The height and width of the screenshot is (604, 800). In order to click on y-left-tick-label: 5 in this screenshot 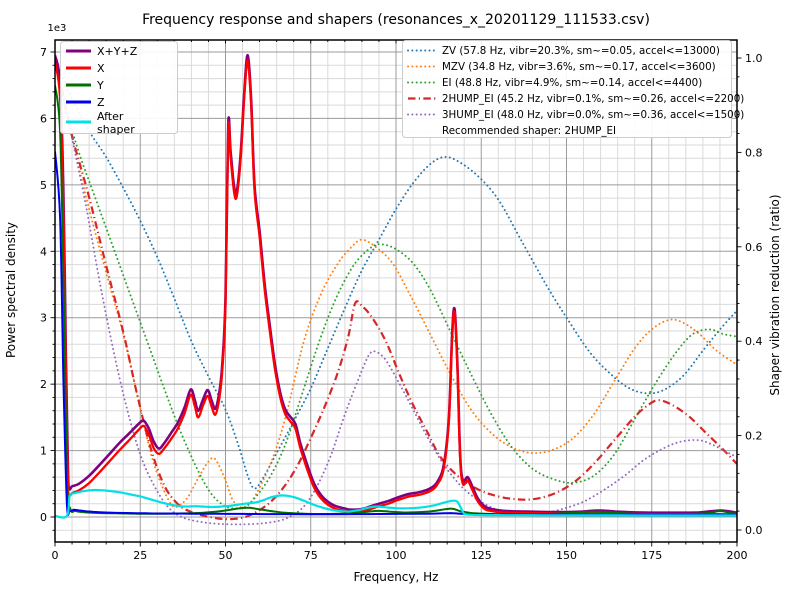, I will do `click(43, 185)`.